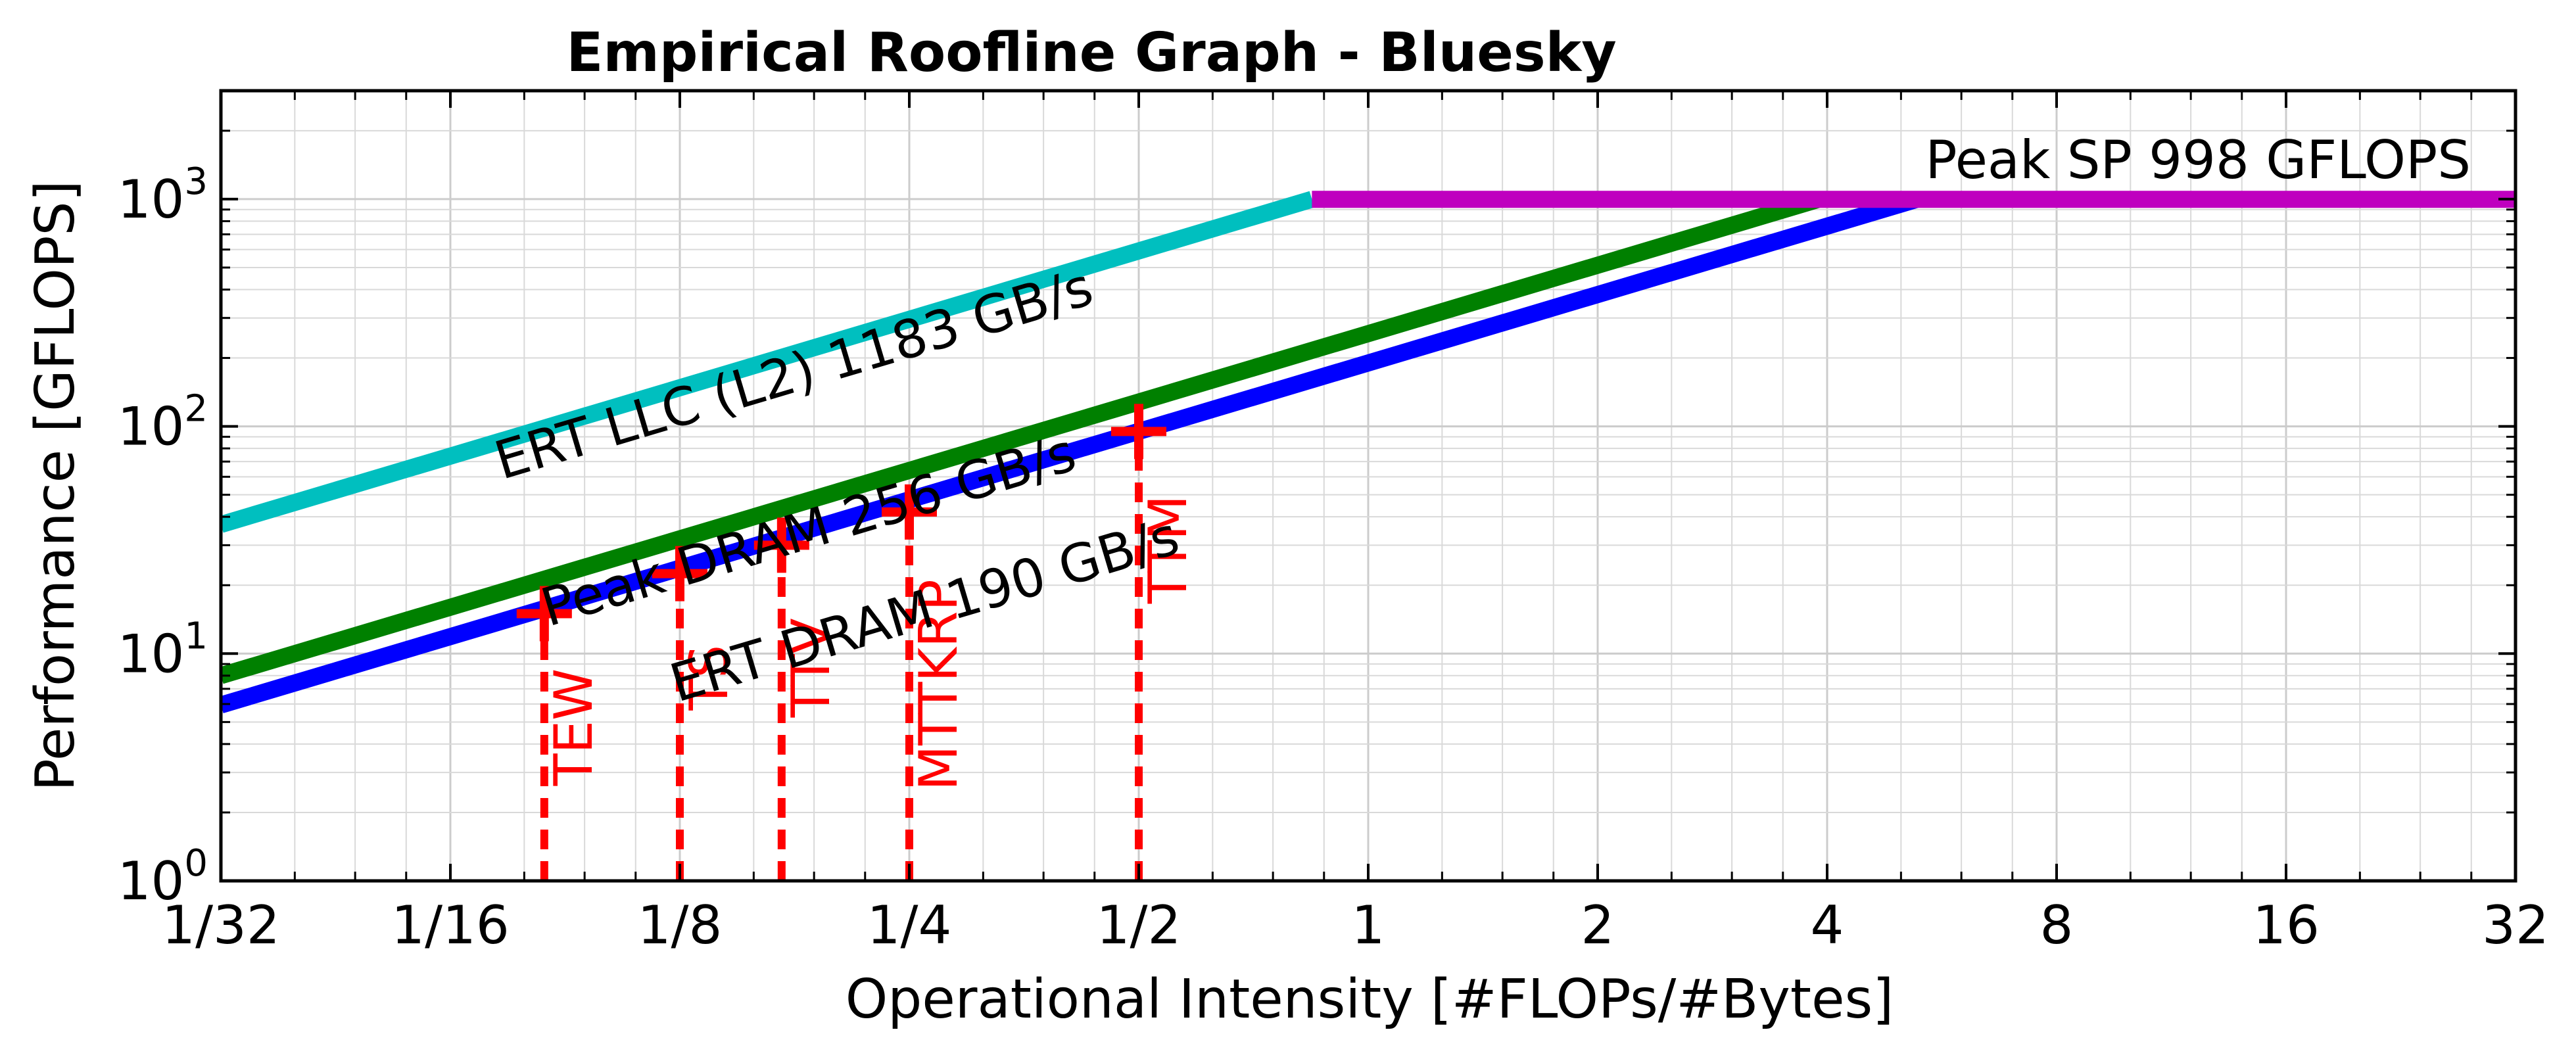 The width and height of the screenshot is (2576, 1059). I want to click on kernel-label: MTTKRP, so click(939, 685).